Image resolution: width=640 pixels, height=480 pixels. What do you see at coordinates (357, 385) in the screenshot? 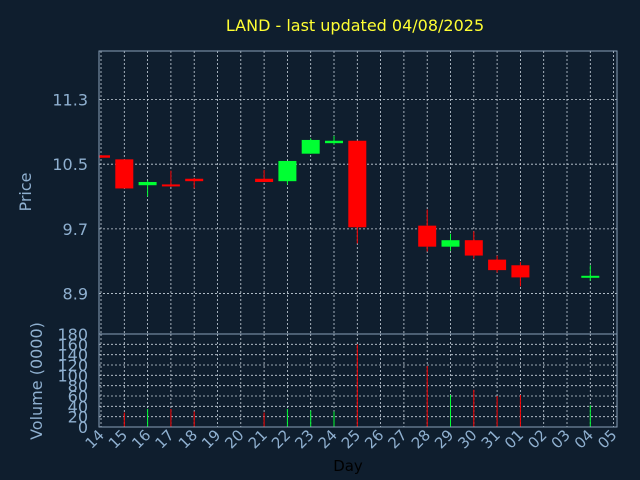
I see `volume-bars` at bounding box center [357, 385].